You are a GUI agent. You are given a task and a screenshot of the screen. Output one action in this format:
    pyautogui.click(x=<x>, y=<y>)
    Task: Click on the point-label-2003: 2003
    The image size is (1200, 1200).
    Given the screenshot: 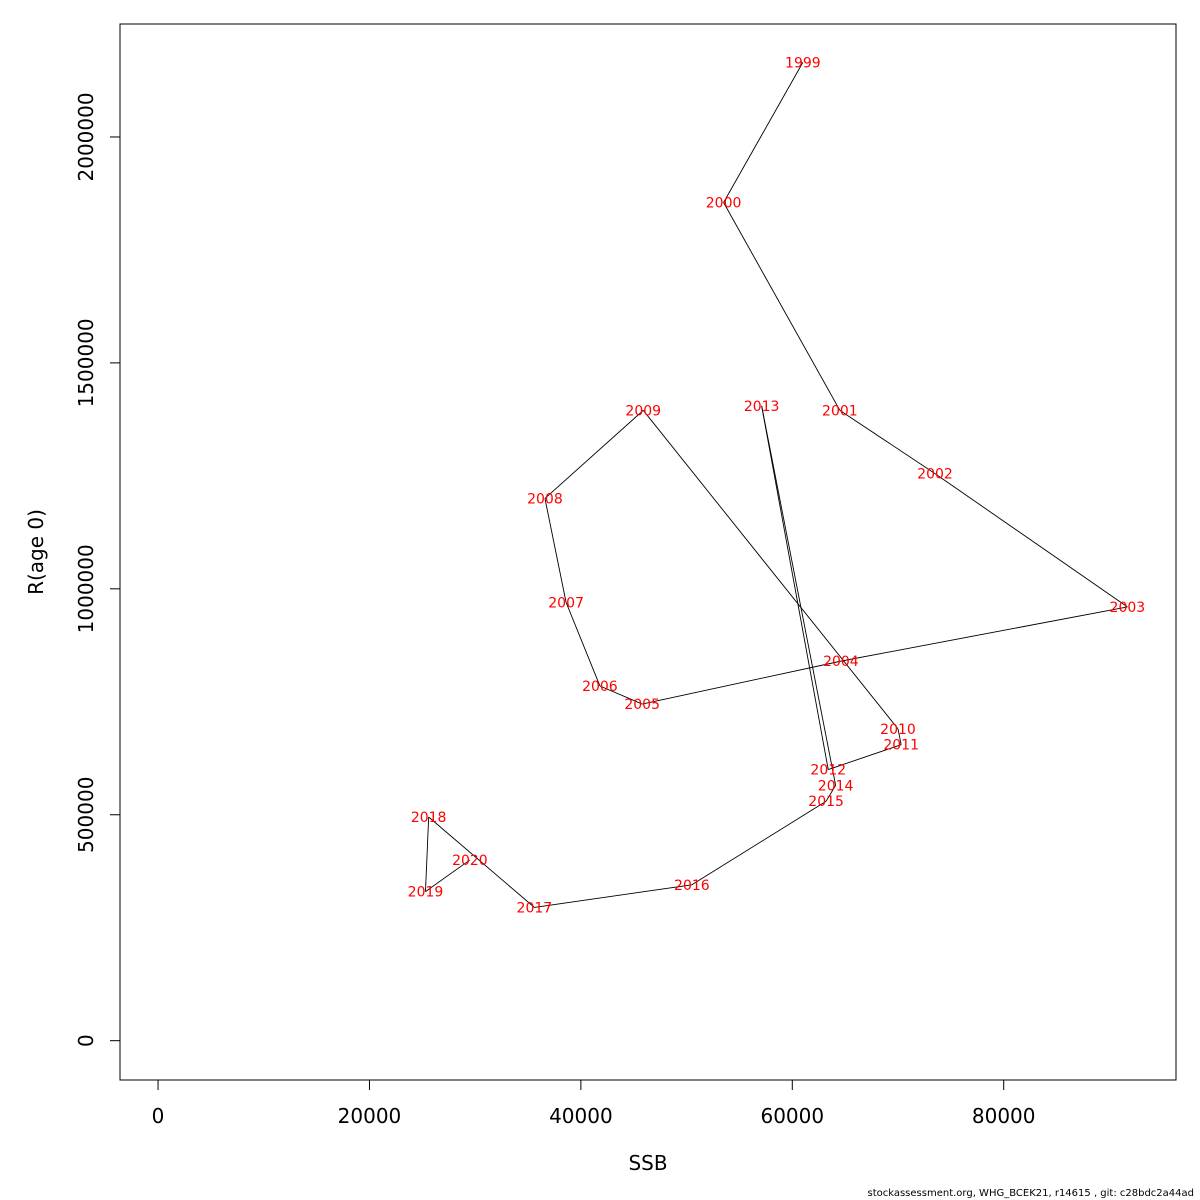 What is the action you would take?
    pyautogui.click(x=1128, y=608)
    